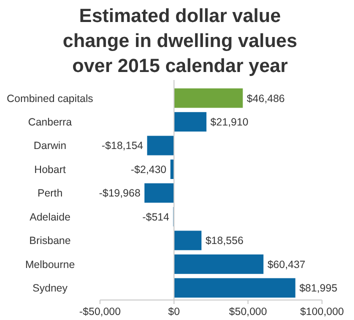 The width and height of the screenshot is (354, 320). Describe the element at coordinates (50, 288) in the screenshot. I see `y-tick-label: Sydney` at that location.